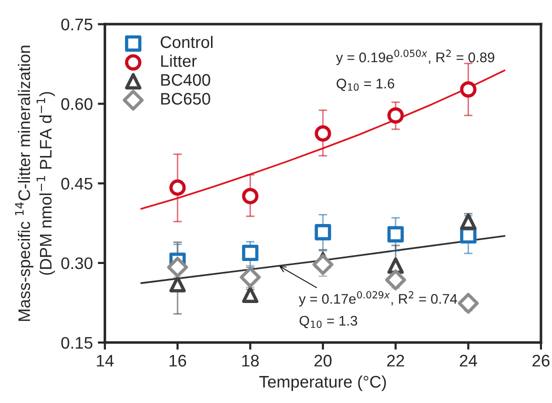 This screenshot has width=552, height=403. What do you see at coordinates (76, 263) in the screenshot?
I see `y-tick-label: 0.30` at bounding box center [76, 263].